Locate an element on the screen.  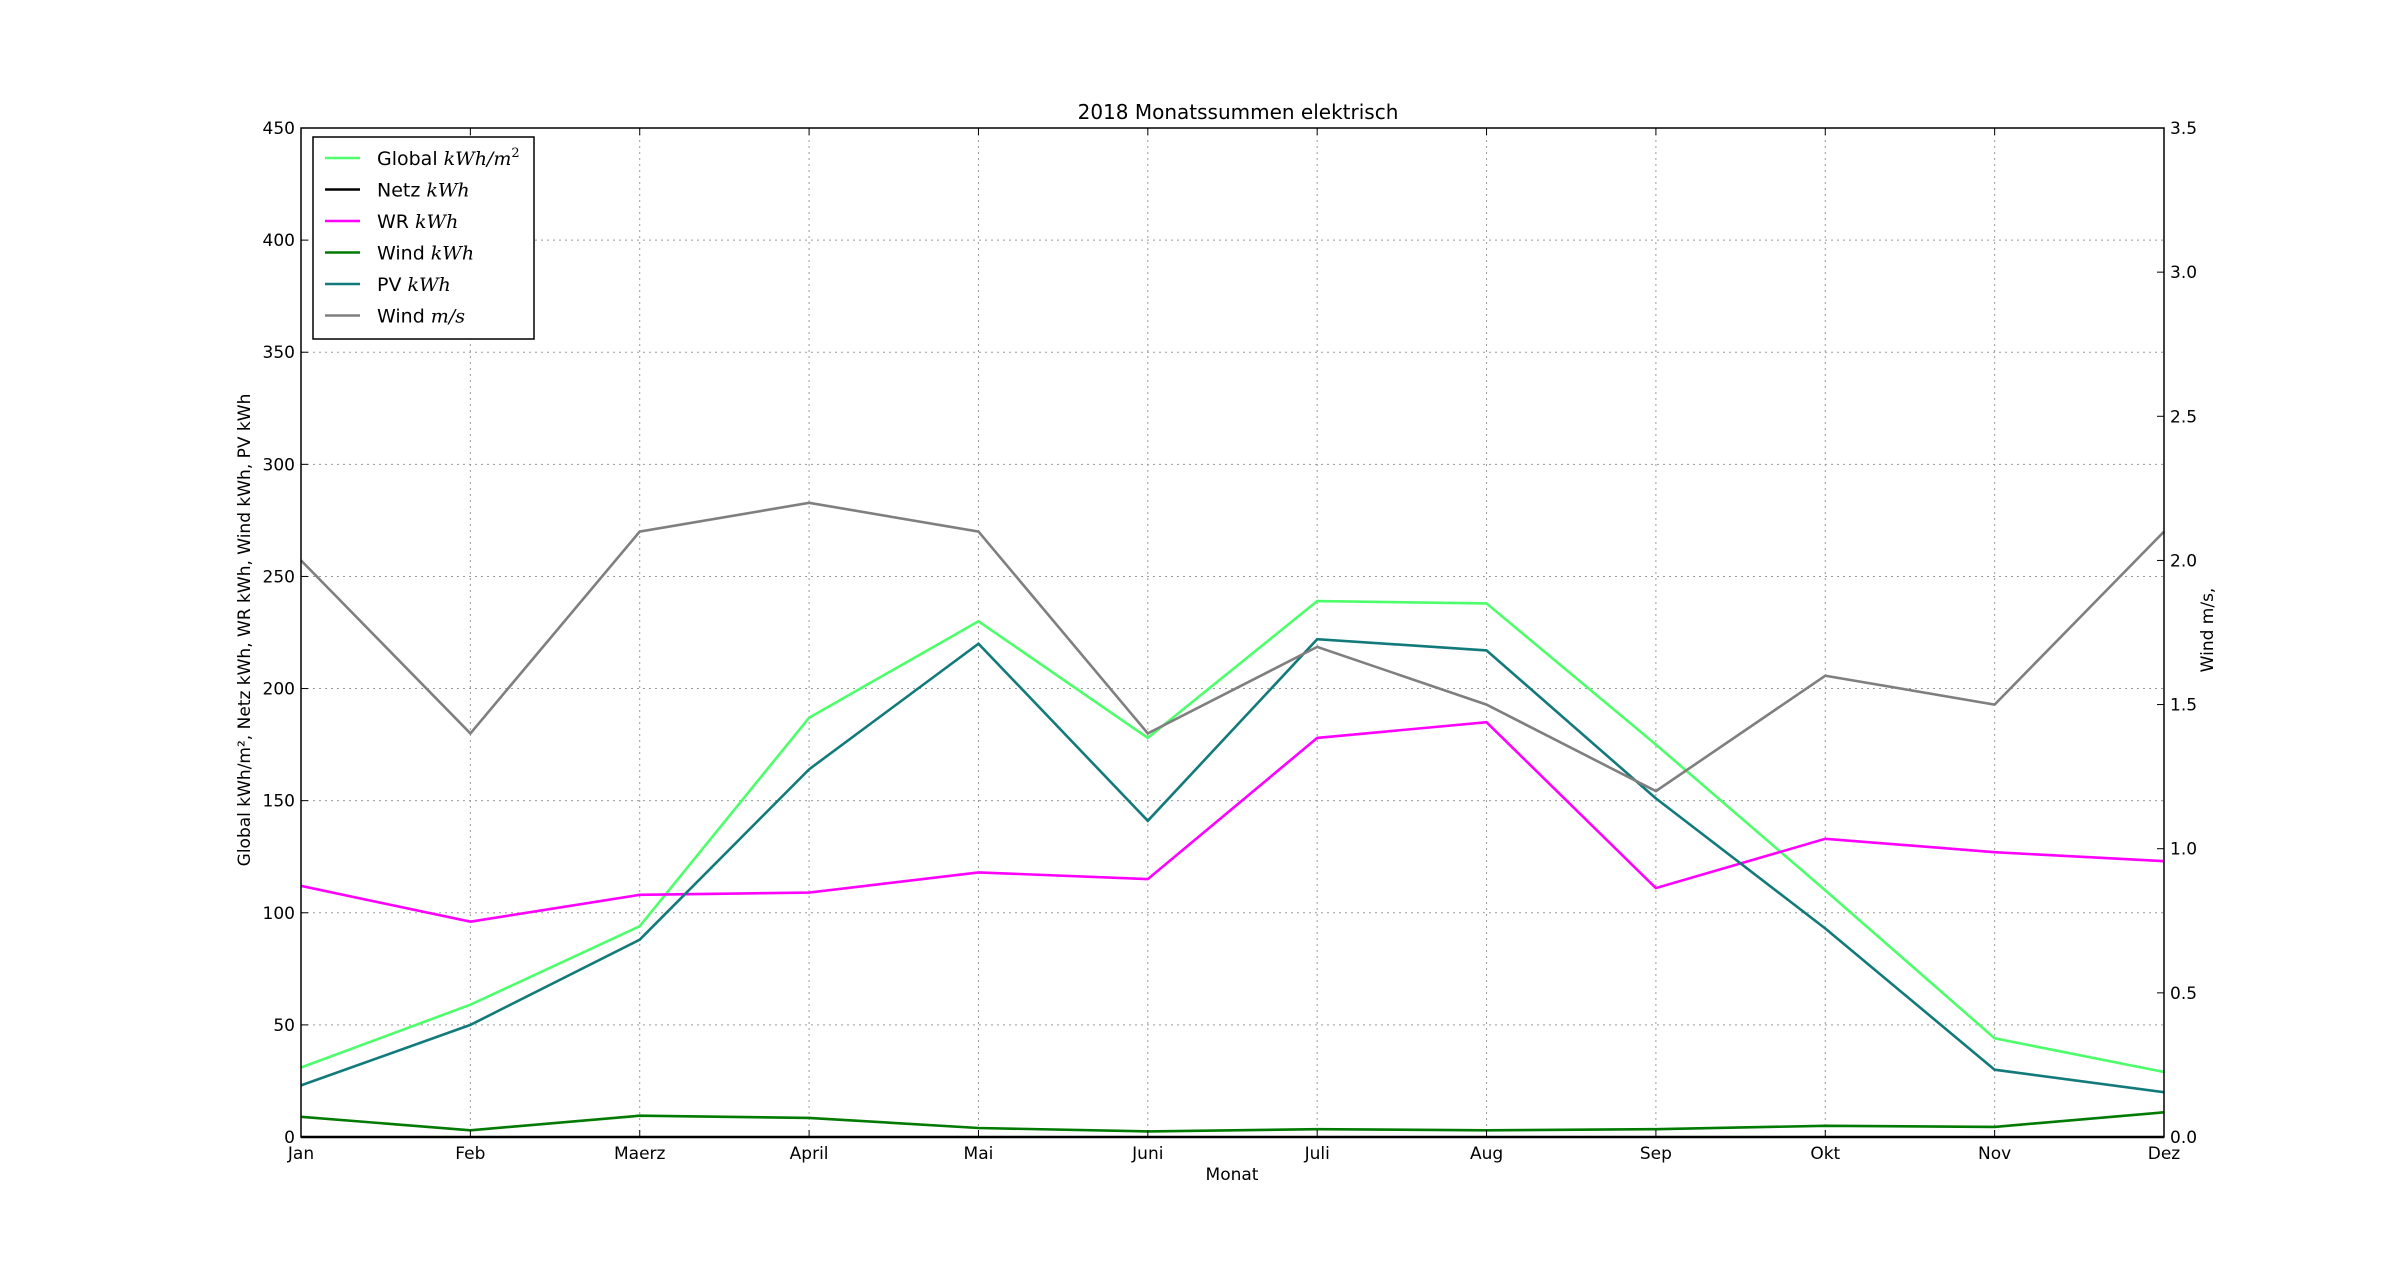
y-tick-label-left: 300 is located at coordinates (279, 465).